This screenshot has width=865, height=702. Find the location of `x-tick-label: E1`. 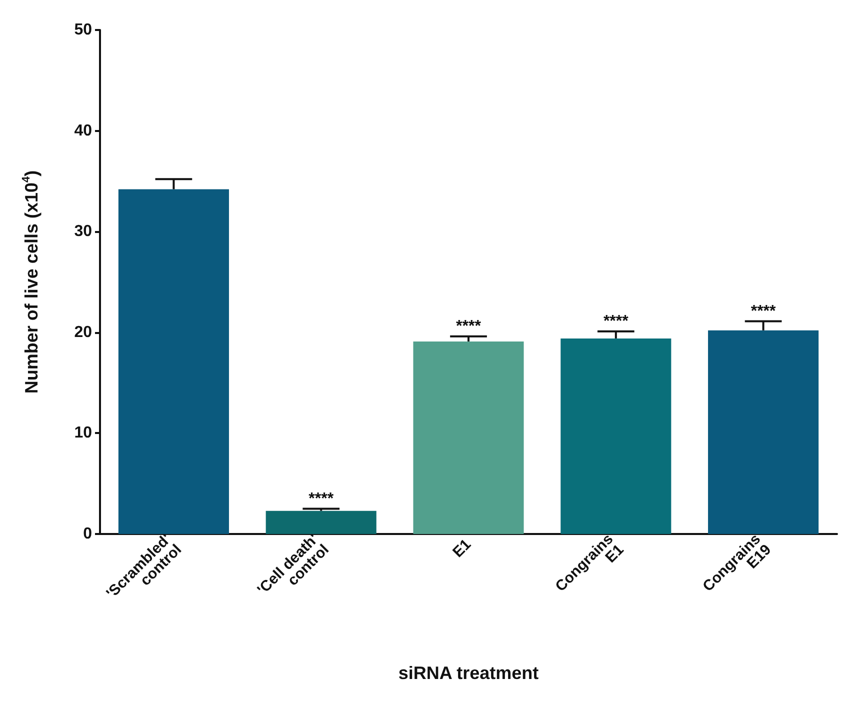

x-tick-label: E1 is located at coordinates (462, 548).